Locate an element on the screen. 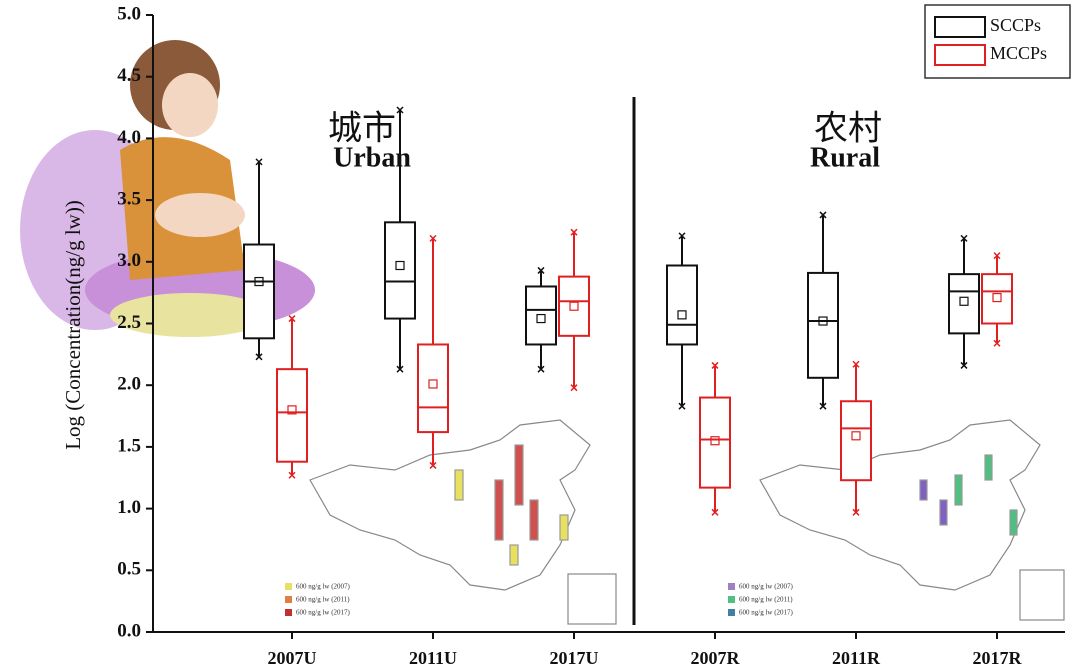 The width and height of the screenshot is (1080, 671). legend-label: SCCPs is located at coordinates (1015, 25).